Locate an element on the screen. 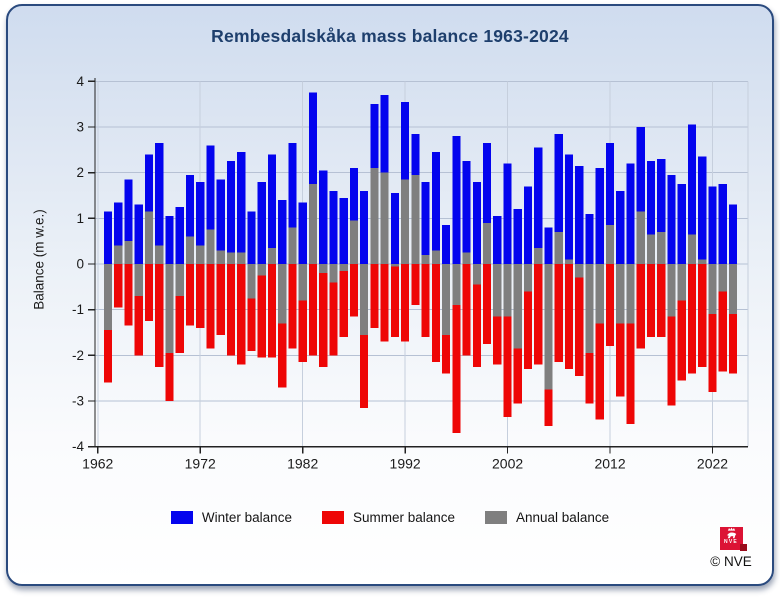 Image resolution: width=780 pixels, height=600 pixels. bar-winter-2021 is located at coordinates (702, 210).